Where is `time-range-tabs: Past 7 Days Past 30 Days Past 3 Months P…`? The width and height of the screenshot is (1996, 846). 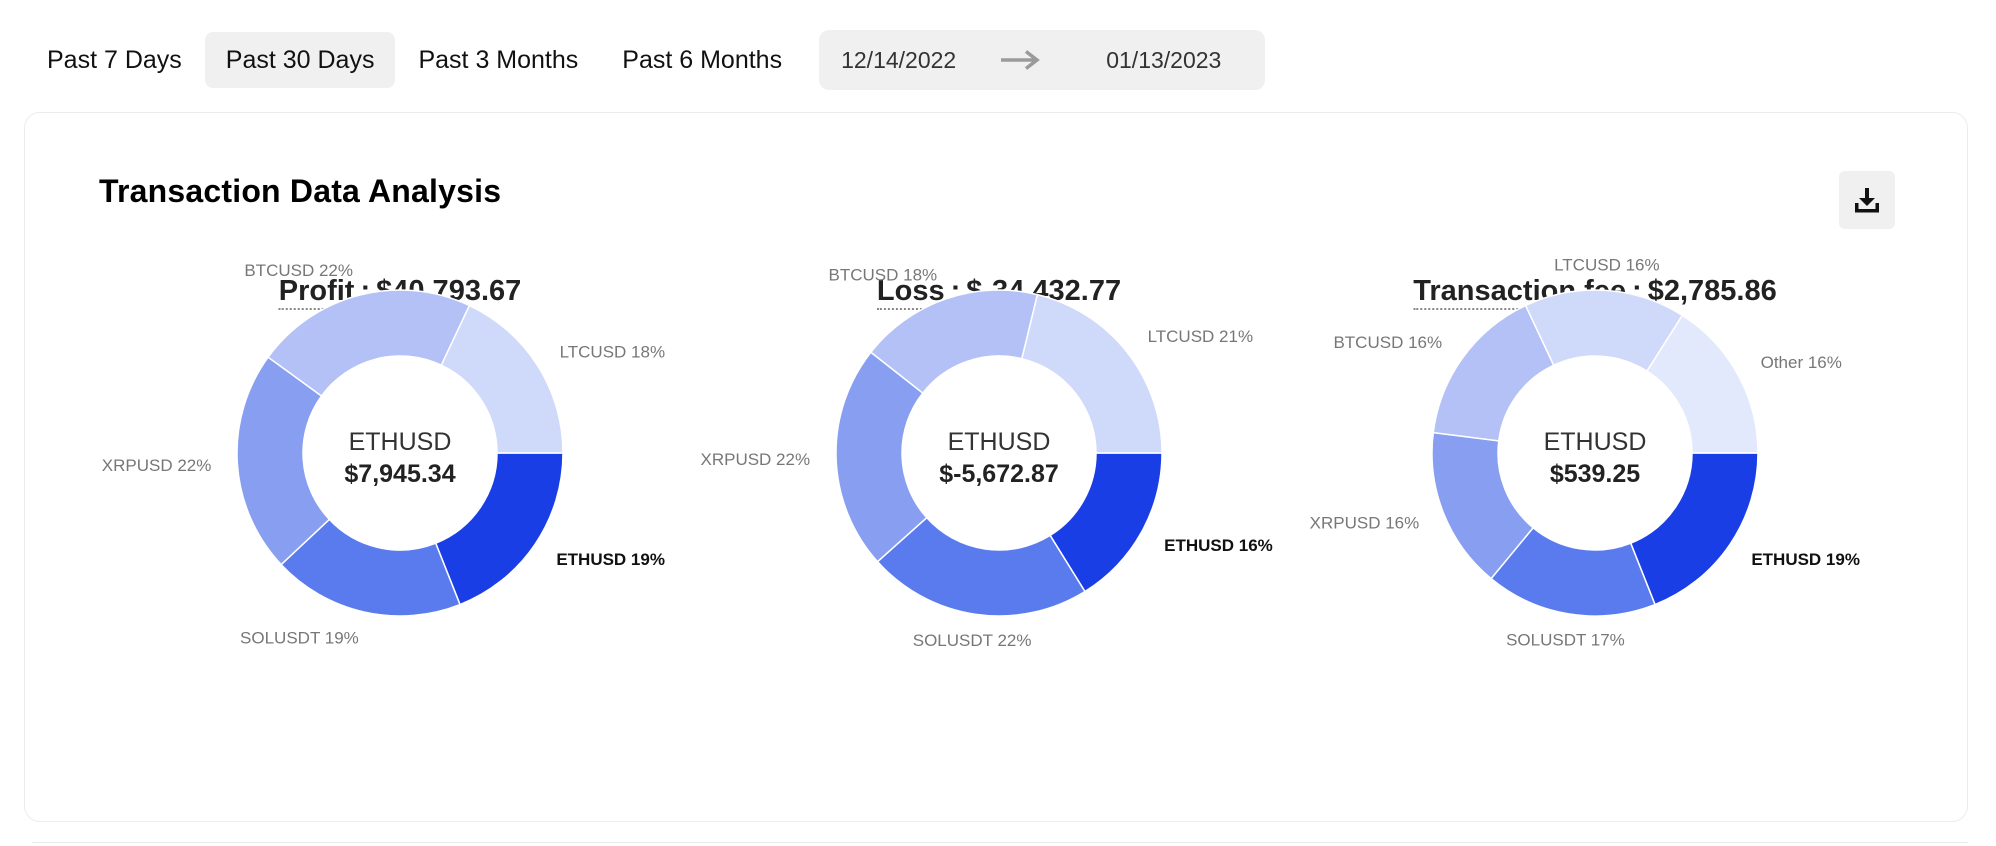 time-range-tabs: Past 7 Days Past 30 Days Past 3 Months P… is located at coordinates (646, 60).